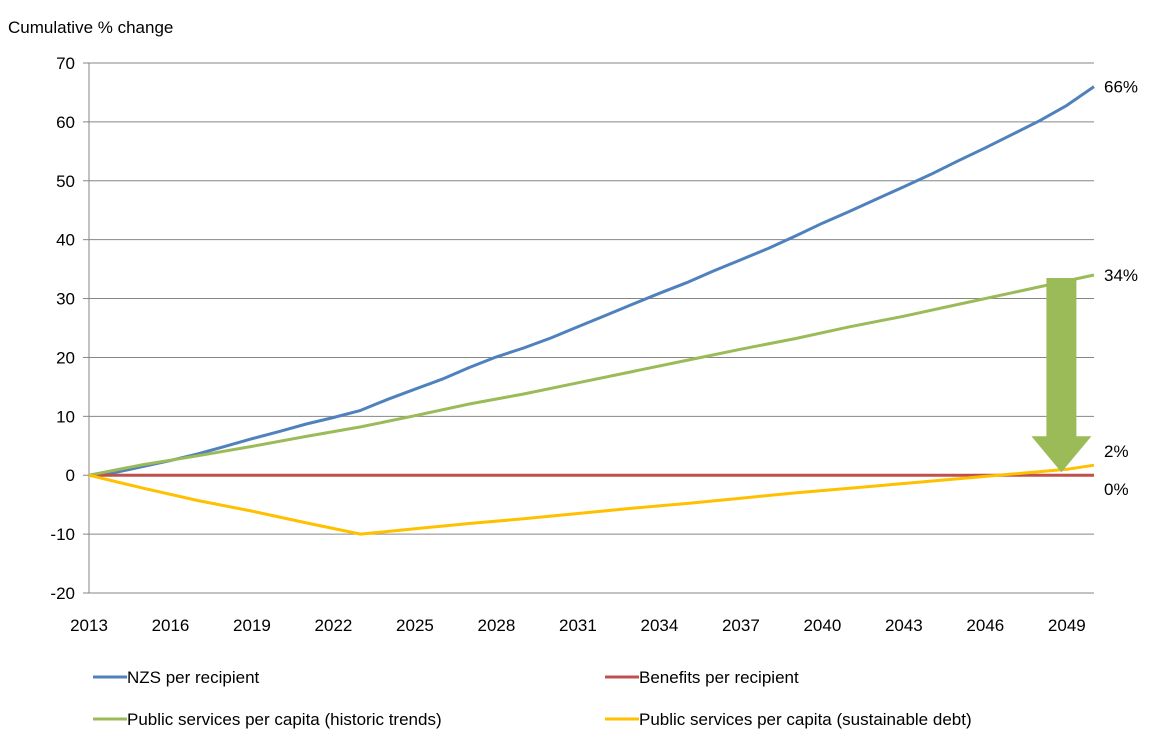 The image size is (1152, 736). I want to click on x-tick-label: 2013, so click(89, 625).